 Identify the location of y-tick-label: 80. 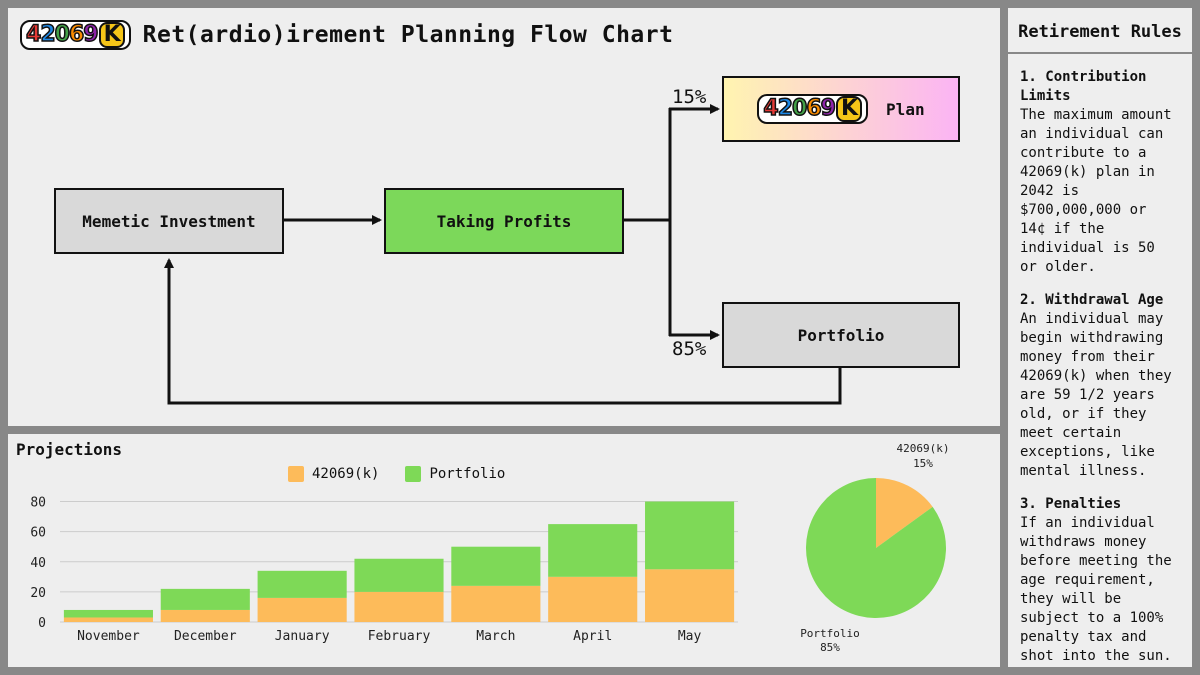
(38, 503).